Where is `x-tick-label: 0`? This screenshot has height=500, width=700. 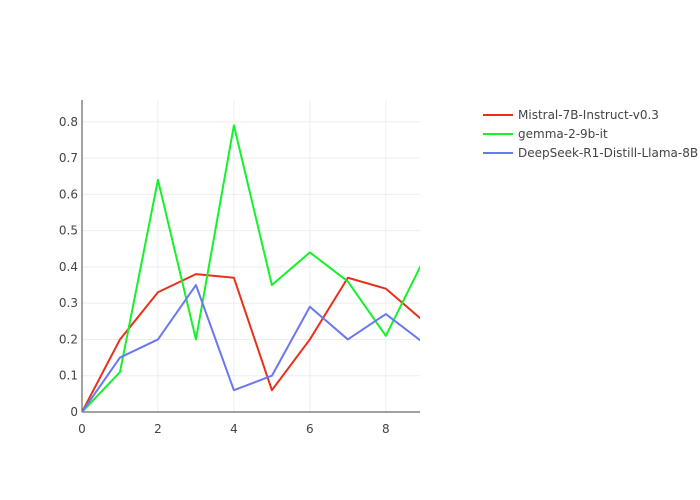
x-tick-label: 0 is located at coordinates (82, 429).